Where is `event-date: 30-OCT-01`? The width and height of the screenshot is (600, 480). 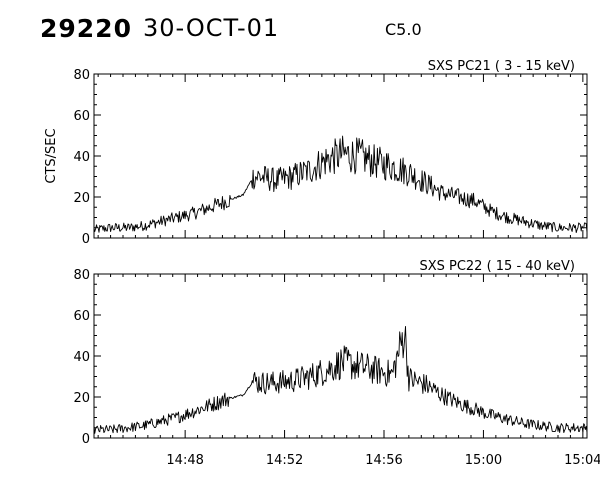
event-date: 30-OCT-01 is located at coordinates (211, 28).